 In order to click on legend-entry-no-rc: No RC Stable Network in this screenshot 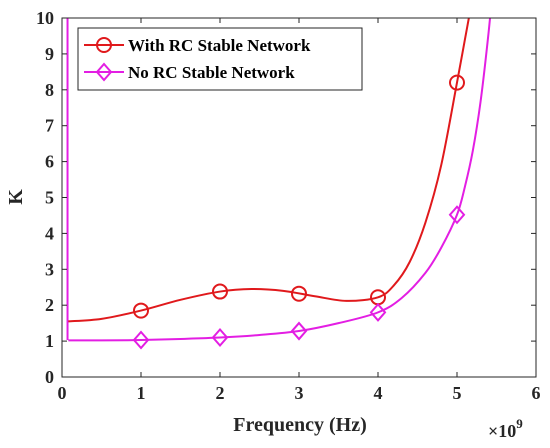, I will do `click(189, 72)`.